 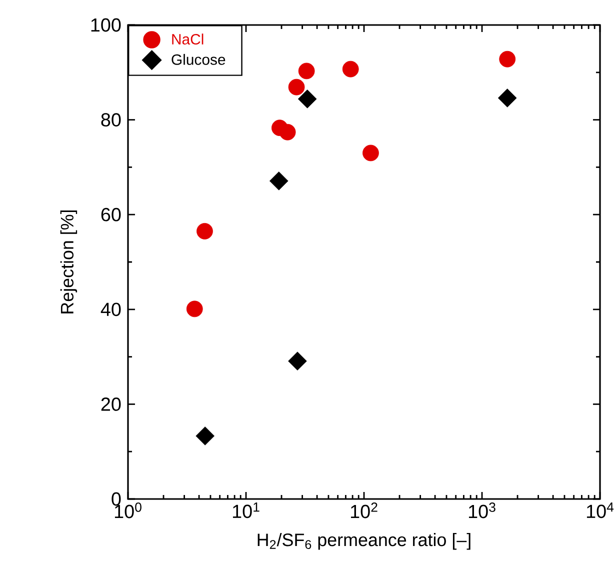 What do you see at coordinates (246, 510) in the screenshot?
I see `x-tick-label: 10$^{1}$` at bounding box center [246, 510].